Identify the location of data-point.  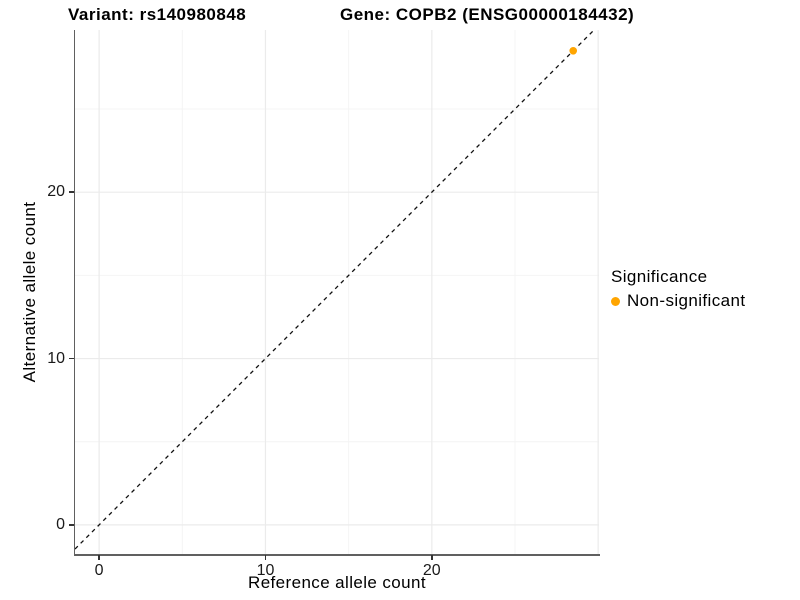
(573, 50).